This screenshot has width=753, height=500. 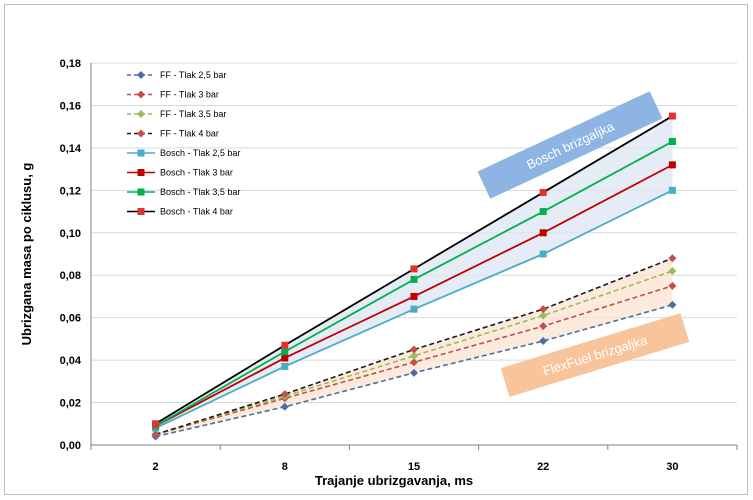 I want to click on y-tick-label: 0,14, so click(x=71, y=149).